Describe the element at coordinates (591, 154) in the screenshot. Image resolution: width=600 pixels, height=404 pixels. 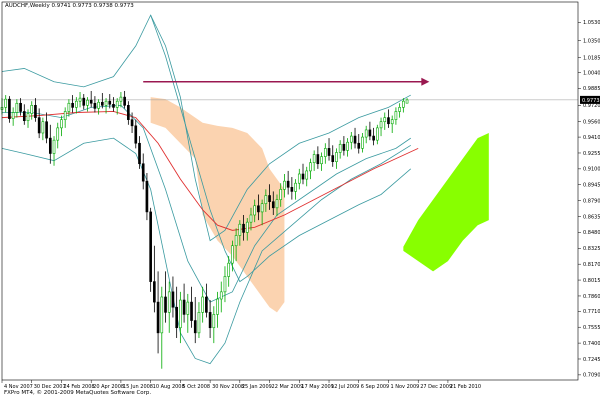
I see `y-tick-label-8: 0.9255` at that location.